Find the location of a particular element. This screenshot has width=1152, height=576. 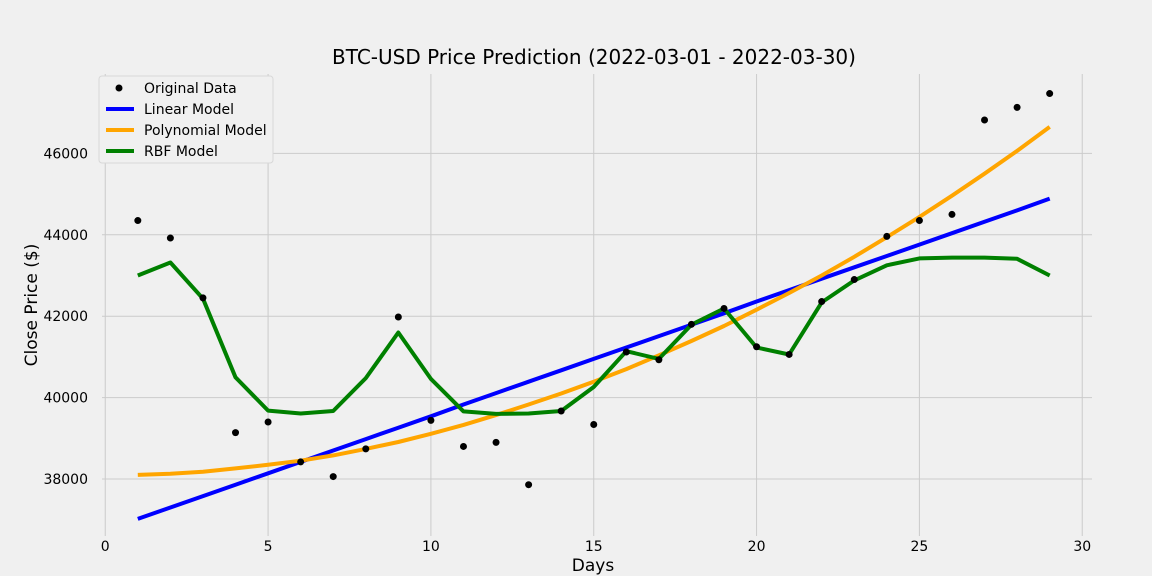

y-tick-labels: 38000 40000 42000 44000 46000 is located at coordinates (65, 317).